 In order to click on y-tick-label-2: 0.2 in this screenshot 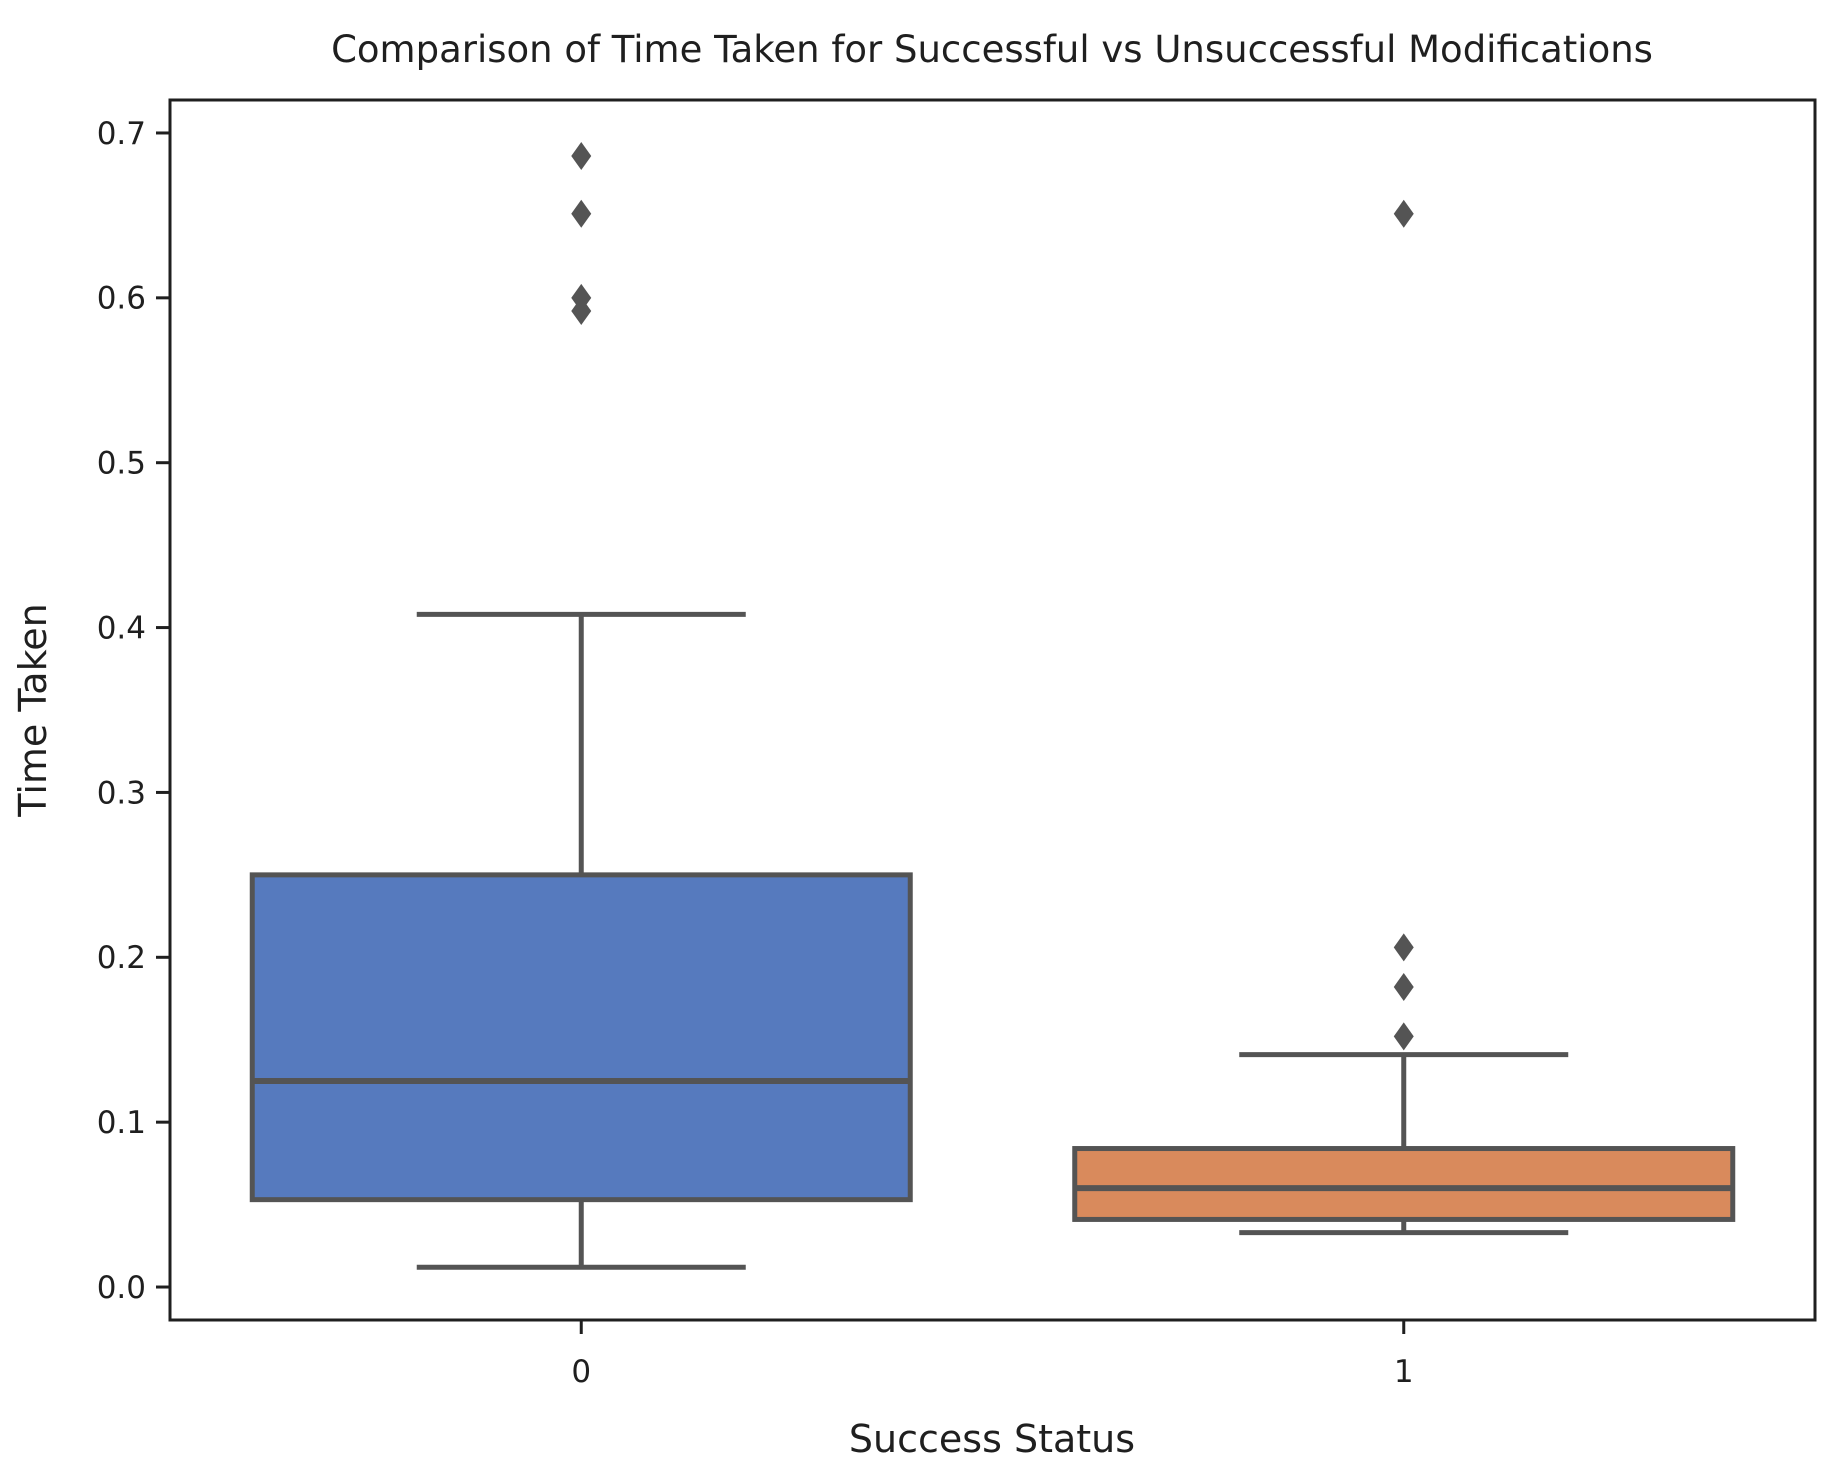, I will do `click(121, 958)`.